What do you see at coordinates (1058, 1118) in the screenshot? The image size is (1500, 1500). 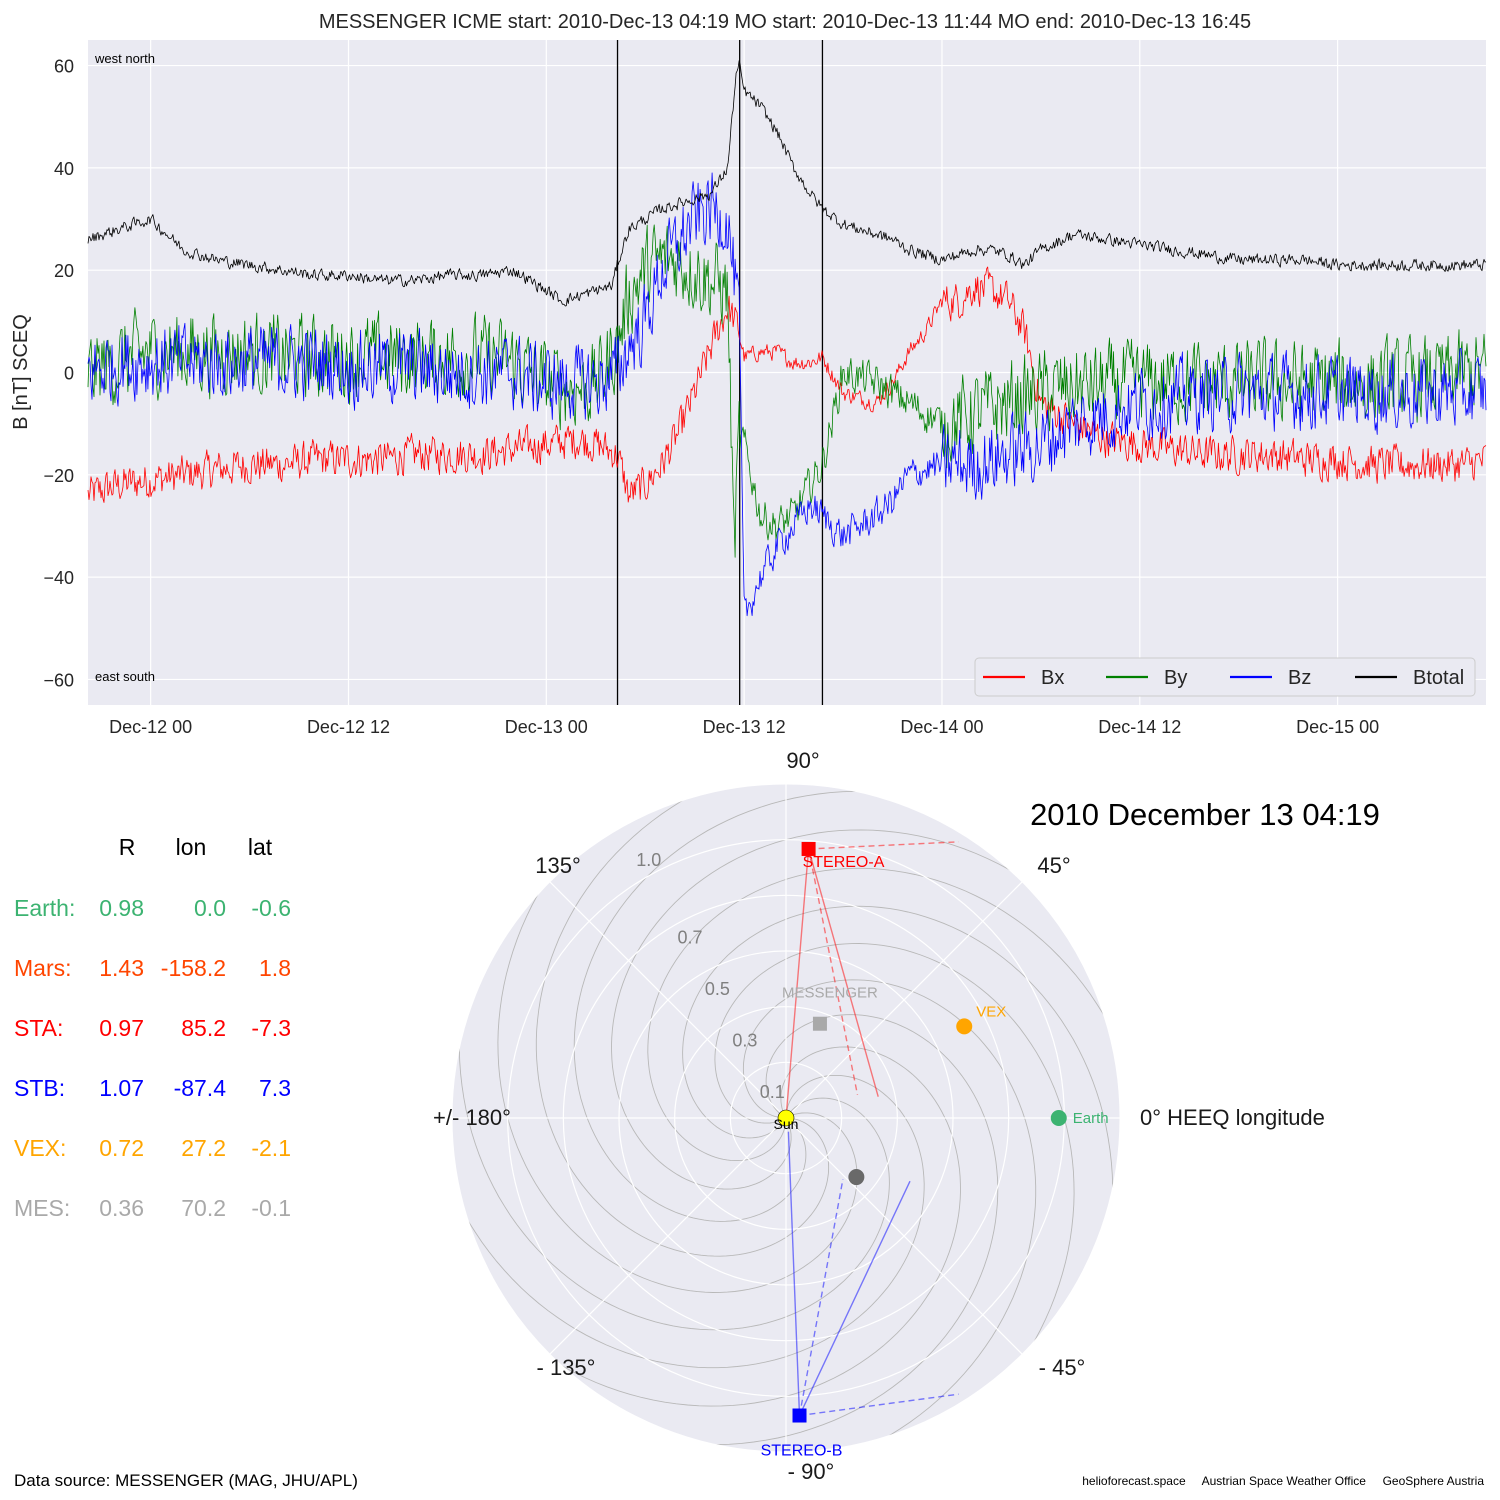 I see `body-earth-marker` at bounding box center [1058, 1118].